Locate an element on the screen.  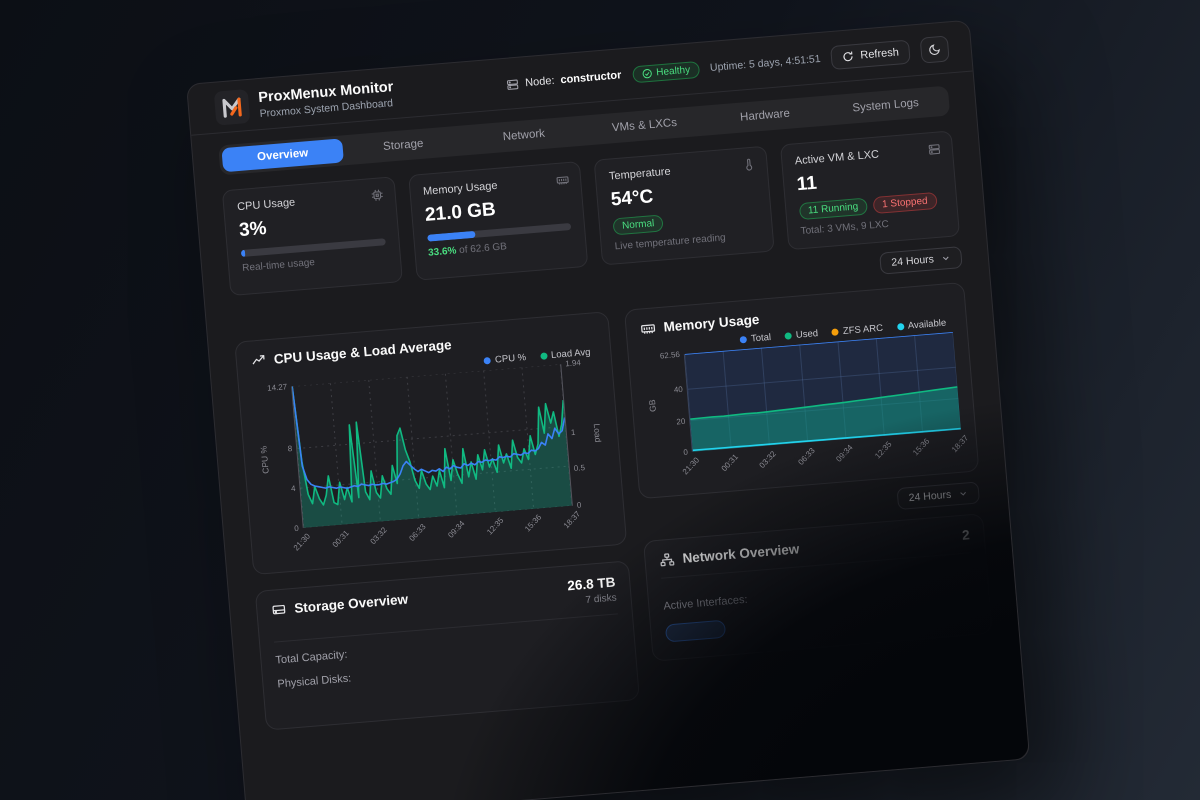
cpu-load-plot is located at coordinates (432, 446).